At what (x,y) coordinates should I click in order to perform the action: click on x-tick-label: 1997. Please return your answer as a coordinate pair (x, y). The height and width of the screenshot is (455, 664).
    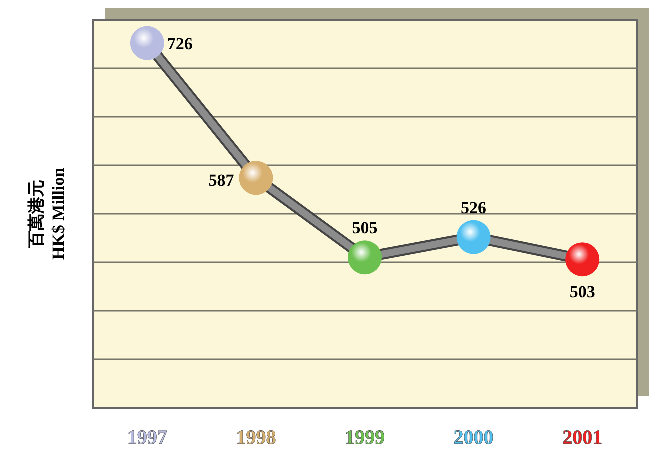
    Looking at the image, I should click on (147, 438).